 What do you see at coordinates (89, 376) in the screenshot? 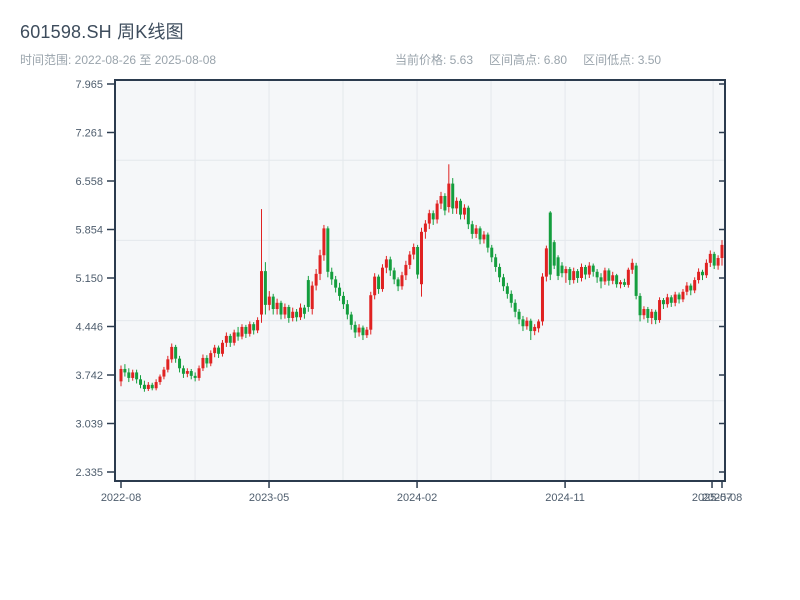
I see `y-axis-label: 3.742` at bounding box center [89, 376].